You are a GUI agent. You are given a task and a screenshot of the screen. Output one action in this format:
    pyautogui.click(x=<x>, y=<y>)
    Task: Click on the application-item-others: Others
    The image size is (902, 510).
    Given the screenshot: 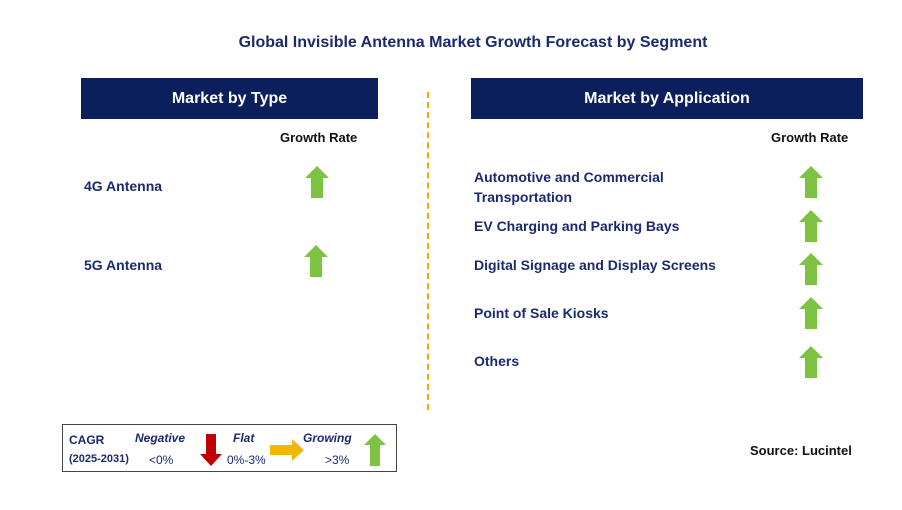 What is the action you would take?
    pyautogui.click(x=497, y=361)
    